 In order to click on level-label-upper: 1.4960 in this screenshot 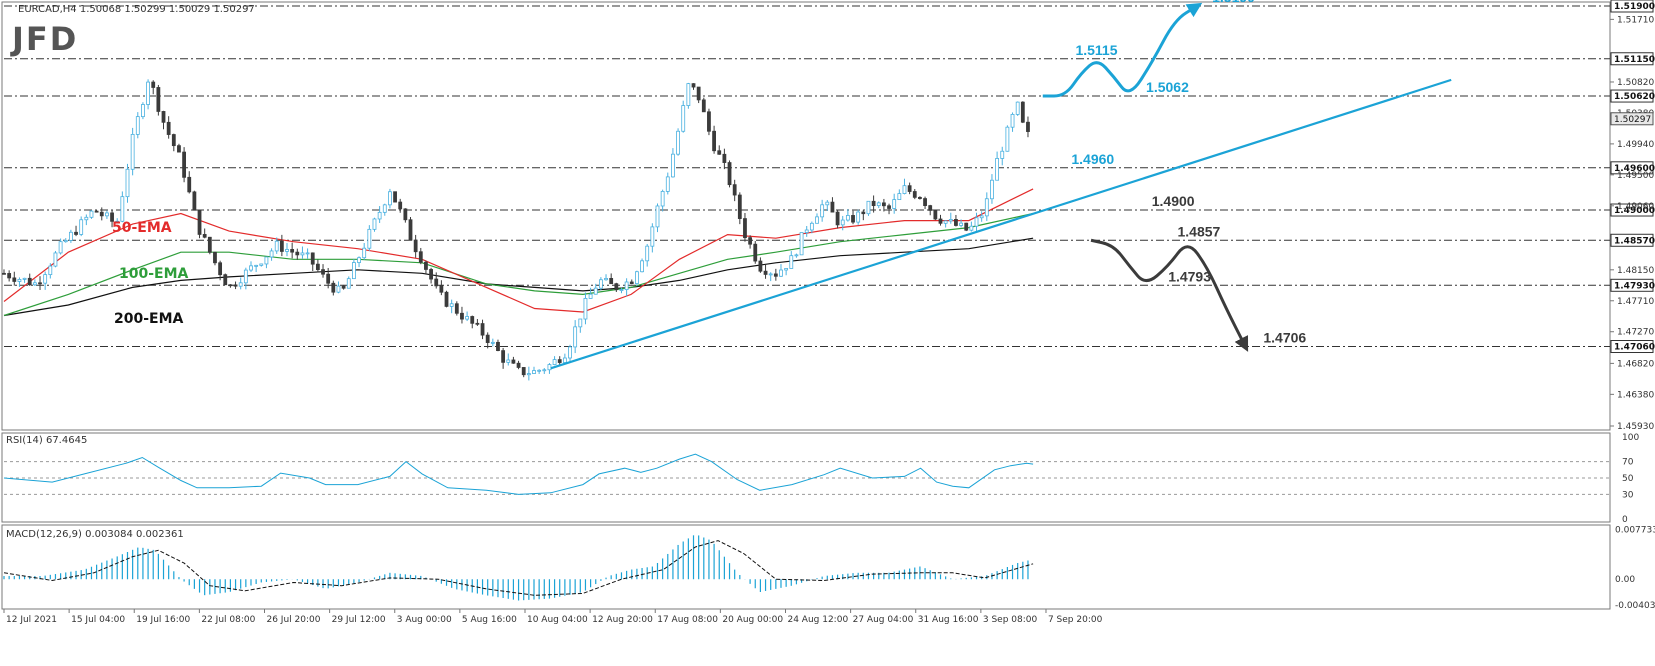, I will do `click(1092, 159)`.